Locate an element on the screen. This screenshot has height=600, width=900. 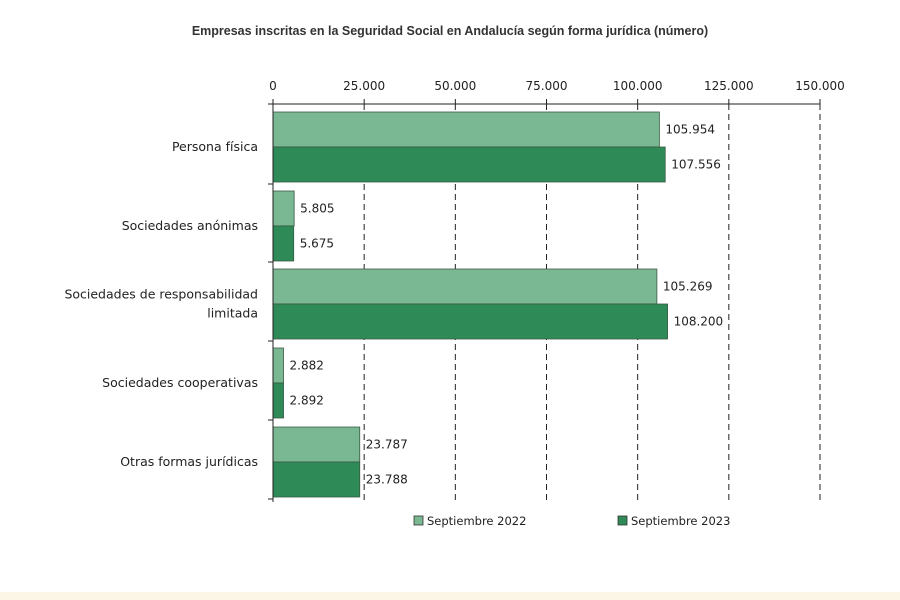
data-label: 108.200 is located at coordinates (699, 322).